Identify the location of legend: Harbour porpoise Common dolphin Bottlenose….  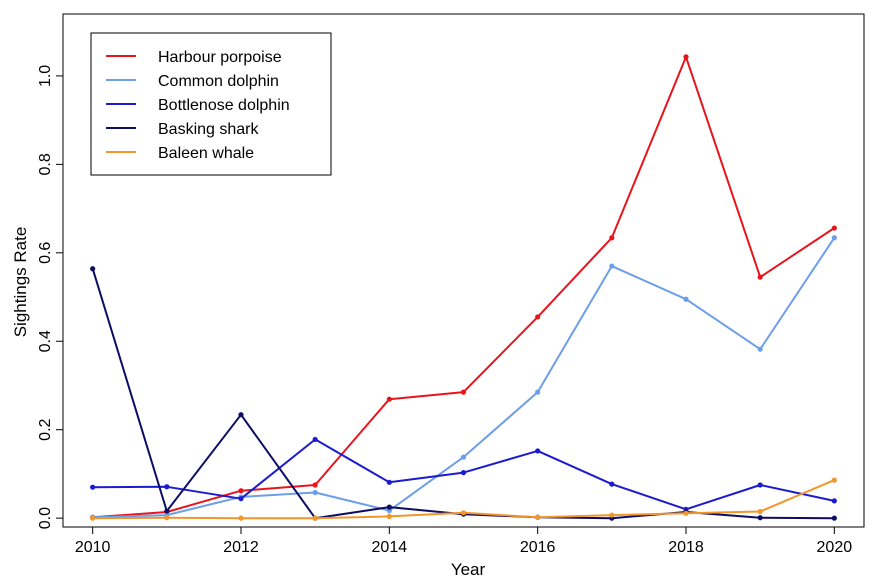
(211, 104).